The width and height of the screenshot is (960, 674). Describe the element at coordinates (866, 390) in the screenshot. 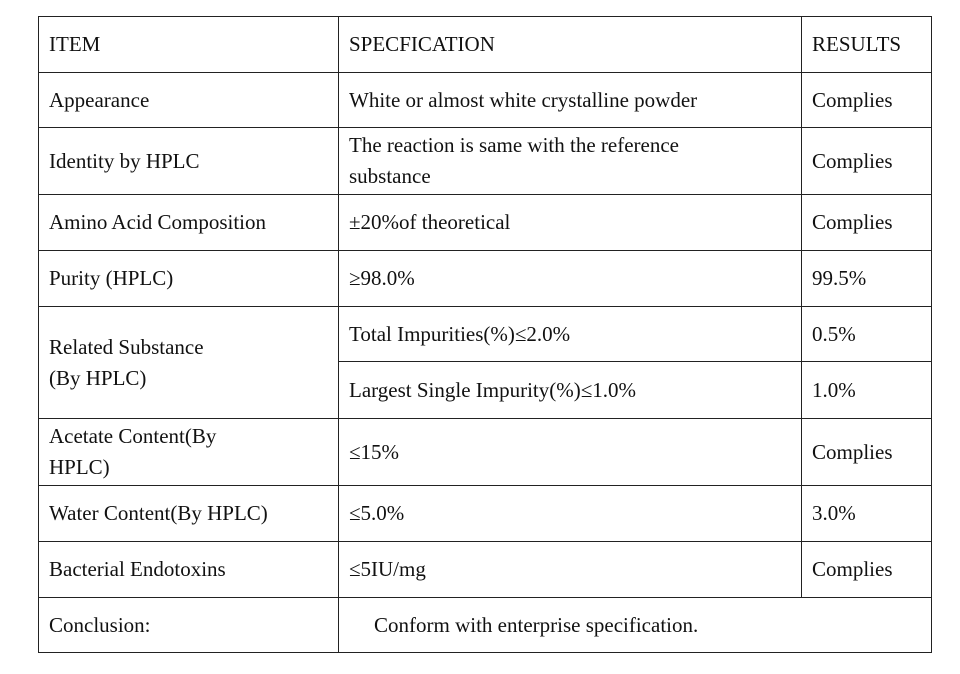

I see `table-cell: 1.0%` at that location.